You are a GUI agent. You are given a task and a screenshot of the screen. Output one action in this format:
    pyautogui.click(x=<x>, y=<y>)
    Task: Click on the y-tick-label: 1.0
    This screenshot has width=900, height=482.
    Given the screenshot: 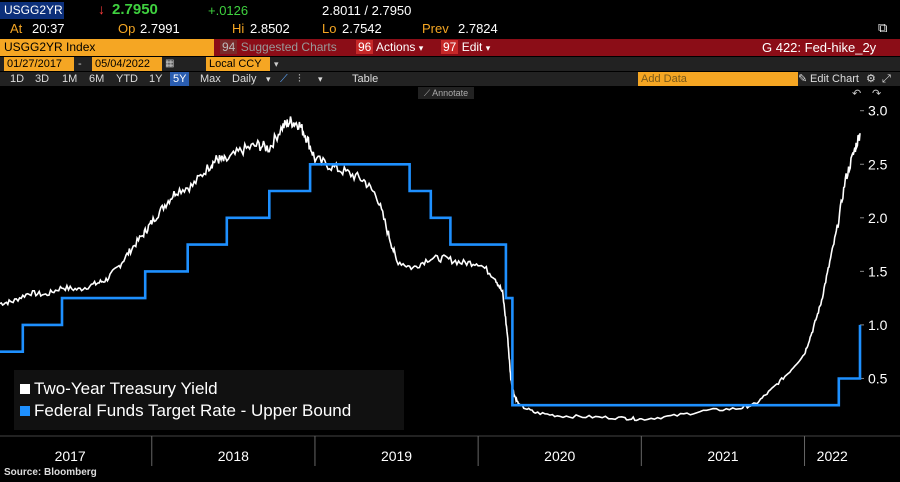 What is the action you would take?
    pyautogui.click(x=878, y=325)
    